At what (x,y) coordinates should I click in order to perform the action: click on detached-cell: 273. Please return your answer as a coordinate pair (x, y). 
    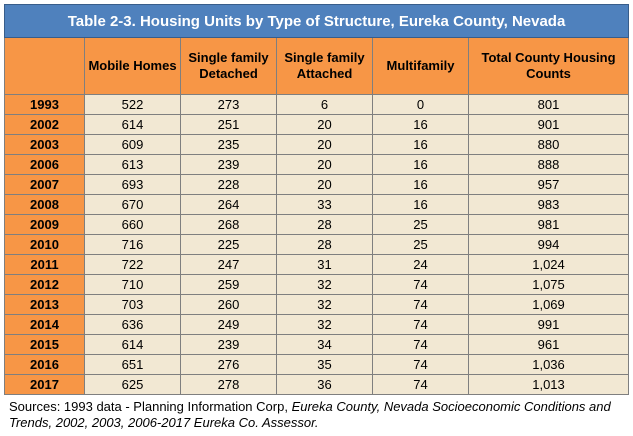
    Looking at the image, I should click on (228, 104).